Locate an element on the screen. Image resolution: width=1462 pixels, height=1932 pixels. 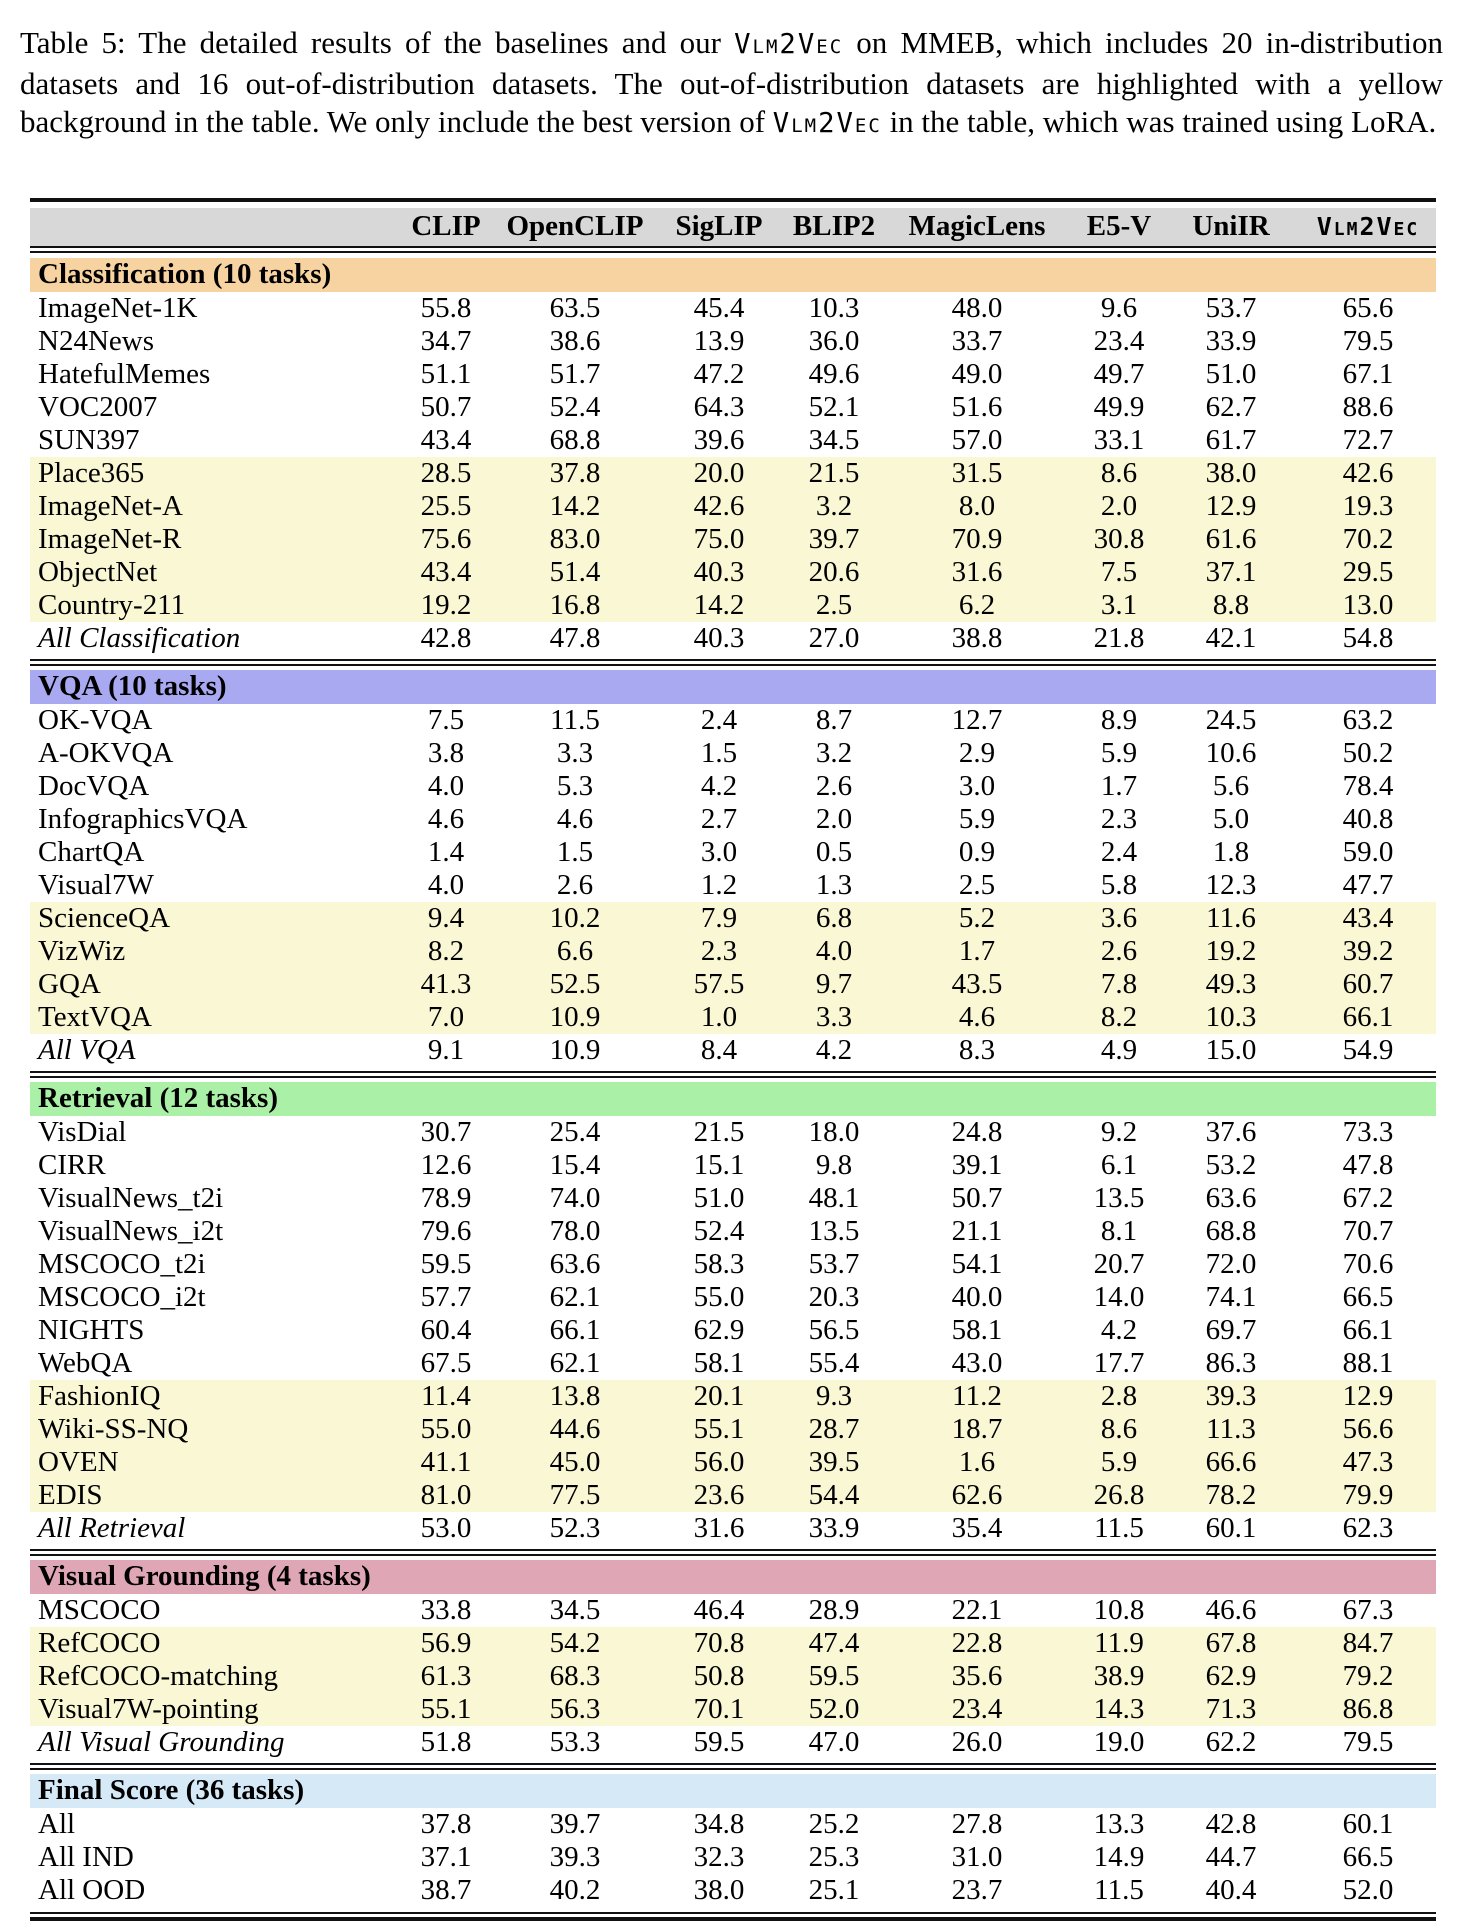
score-cell-vlm2vec: 78.4 is located at coordinates (1368, 785).